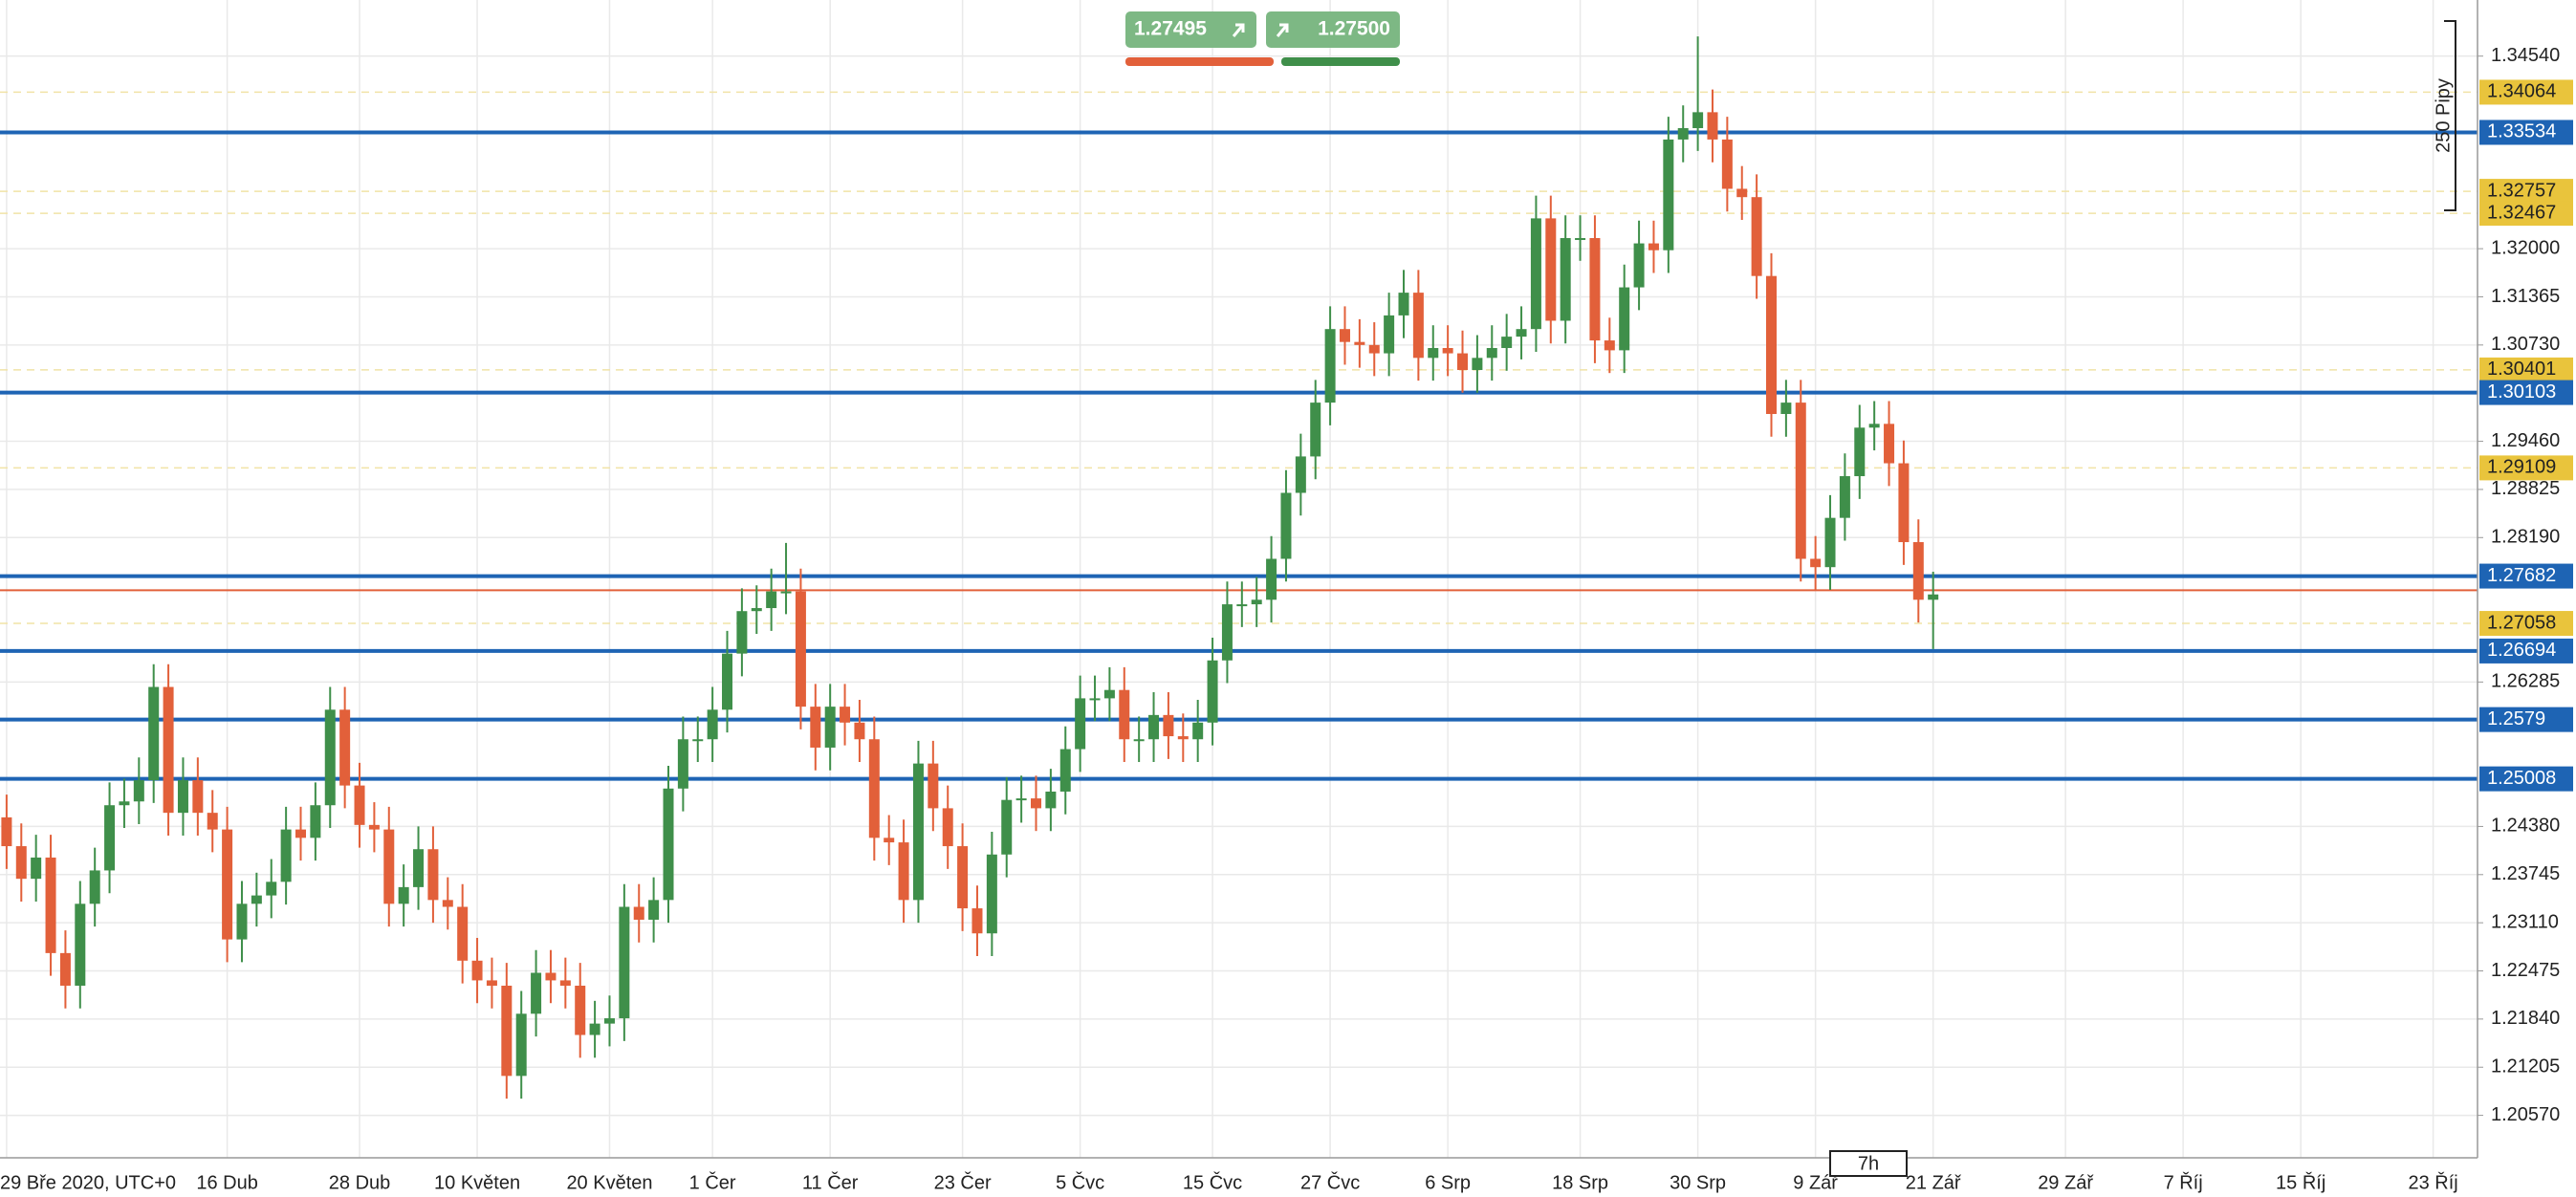 The height and width of the screenshot is (1197, 2576). Describe the element at coordinates (2521, 575) in the screenshot. I see `level-label: 1.27682` at that location.